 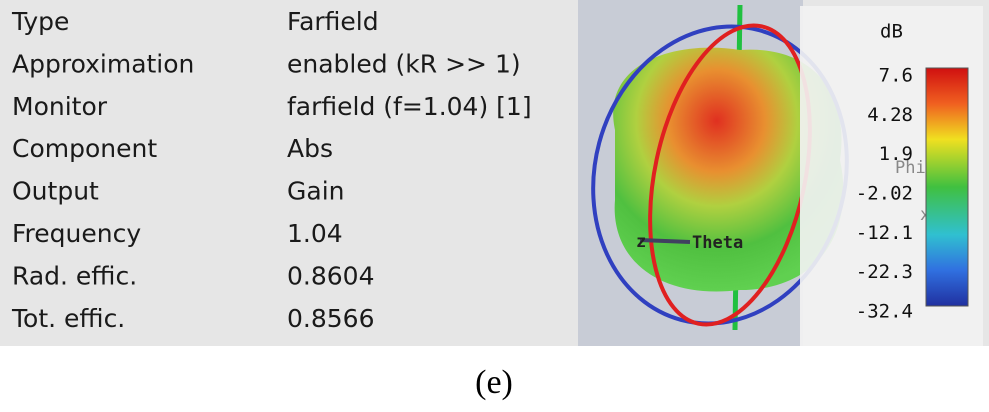 I want to click on axis-label: x, so click(x=925, y=215).